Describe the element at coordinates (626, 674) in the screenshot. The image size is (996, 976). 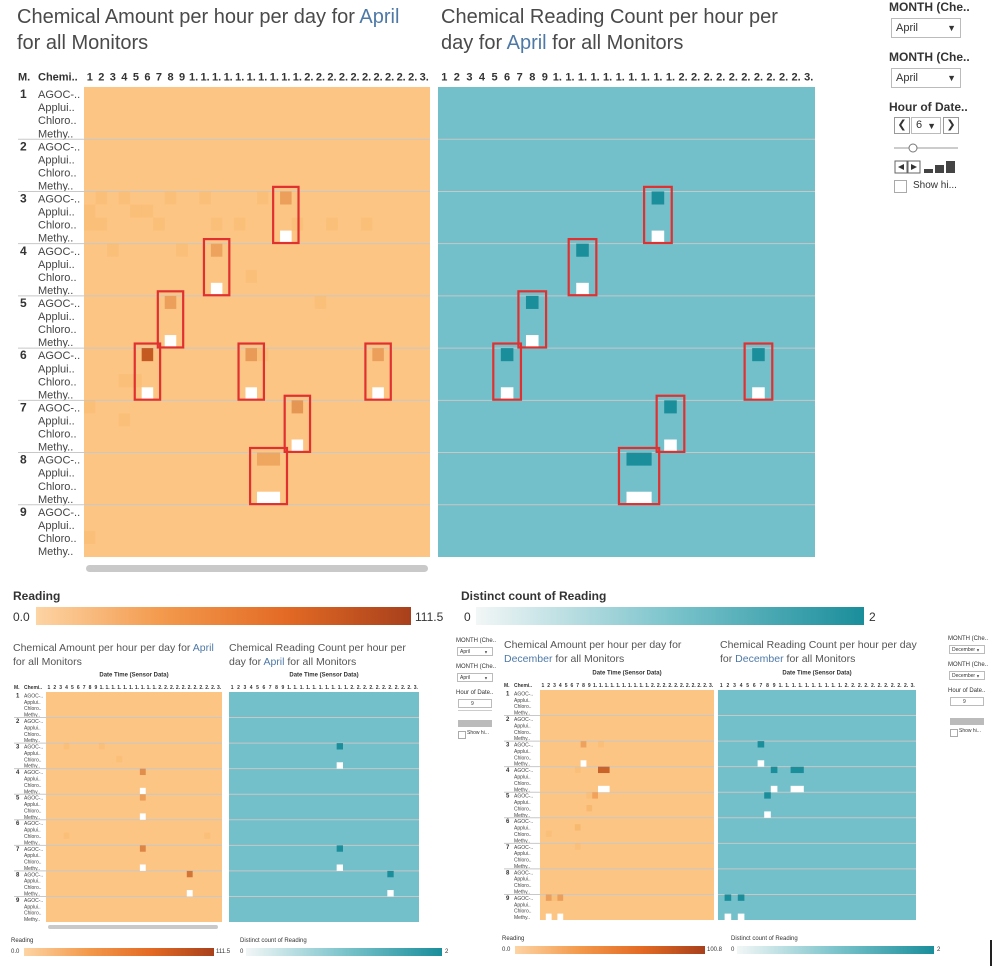
I see `x-axis-title: Date Time (Sensor Data)` at that location.